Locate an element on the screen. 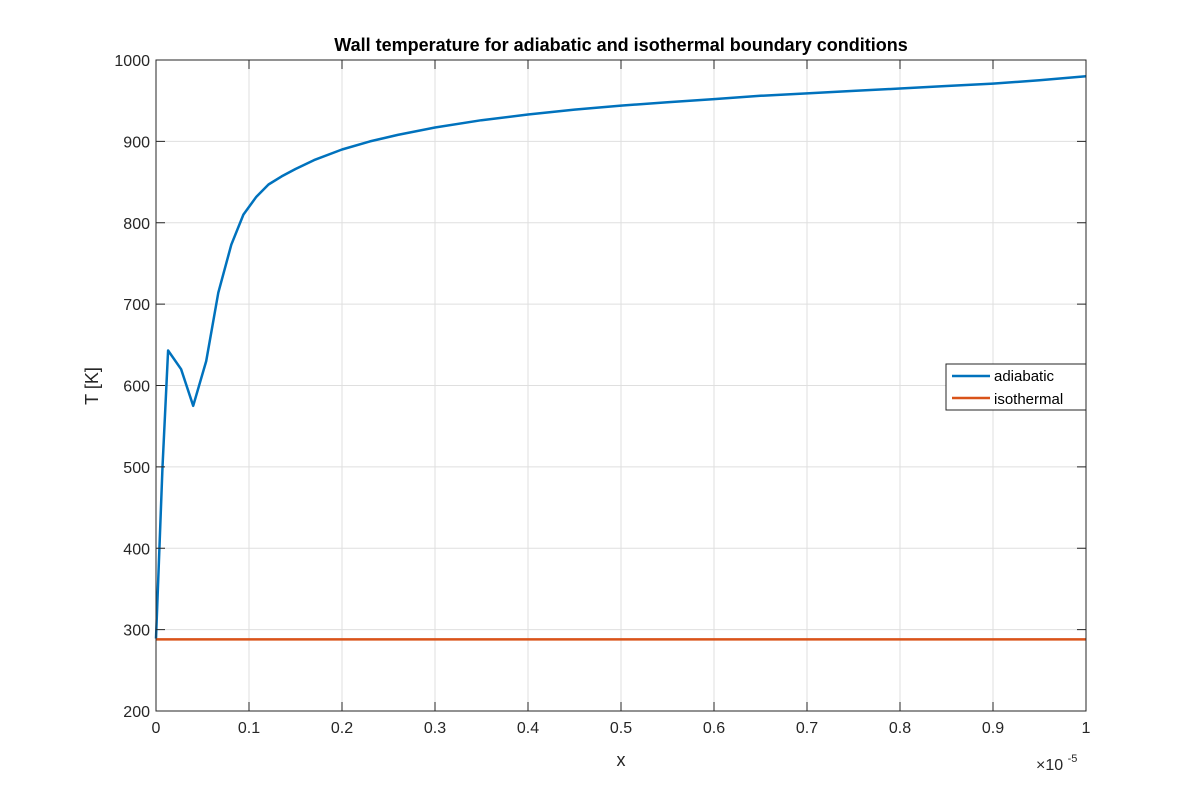 Image resolution: width=1200 pixels, height=800 pixels. x-tick-label: 0.2 is located at coordinates (342, 728).